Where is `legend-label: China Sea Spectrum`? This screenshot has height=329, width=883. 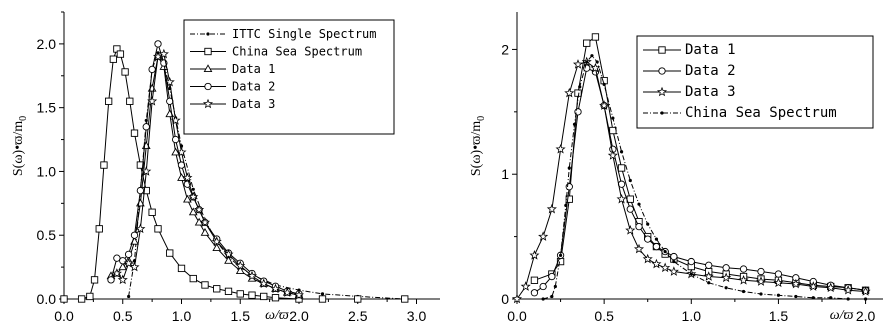
legend-label: China Sea Spectrum is located at coordinates (761, 113).